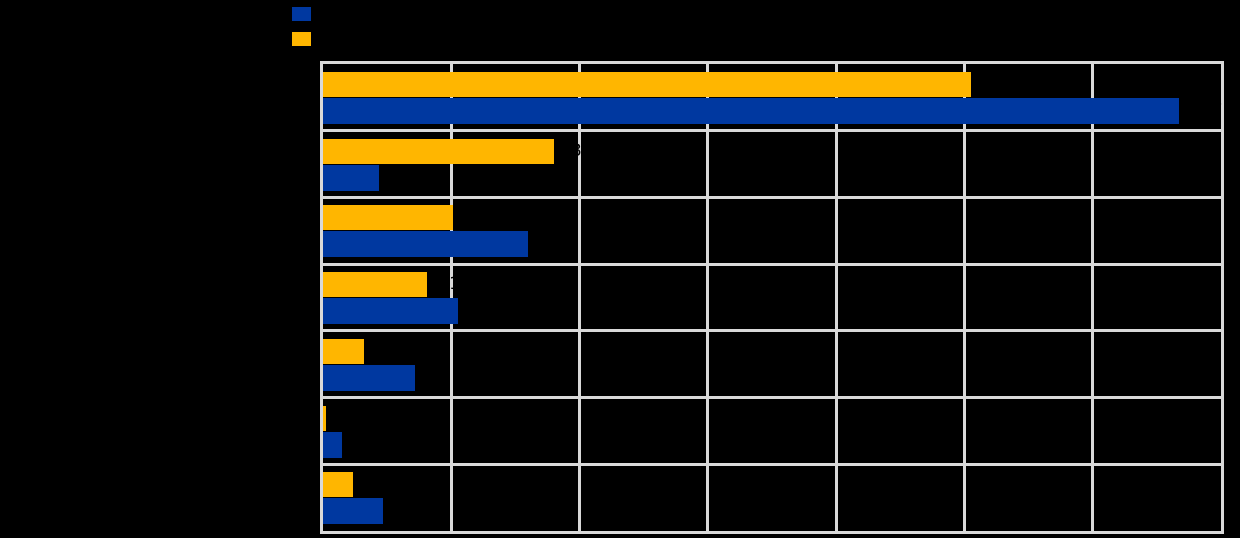 This screenshot has width=1240, height=538. I want to click on legend-swatch-blue, so click(301, 14).